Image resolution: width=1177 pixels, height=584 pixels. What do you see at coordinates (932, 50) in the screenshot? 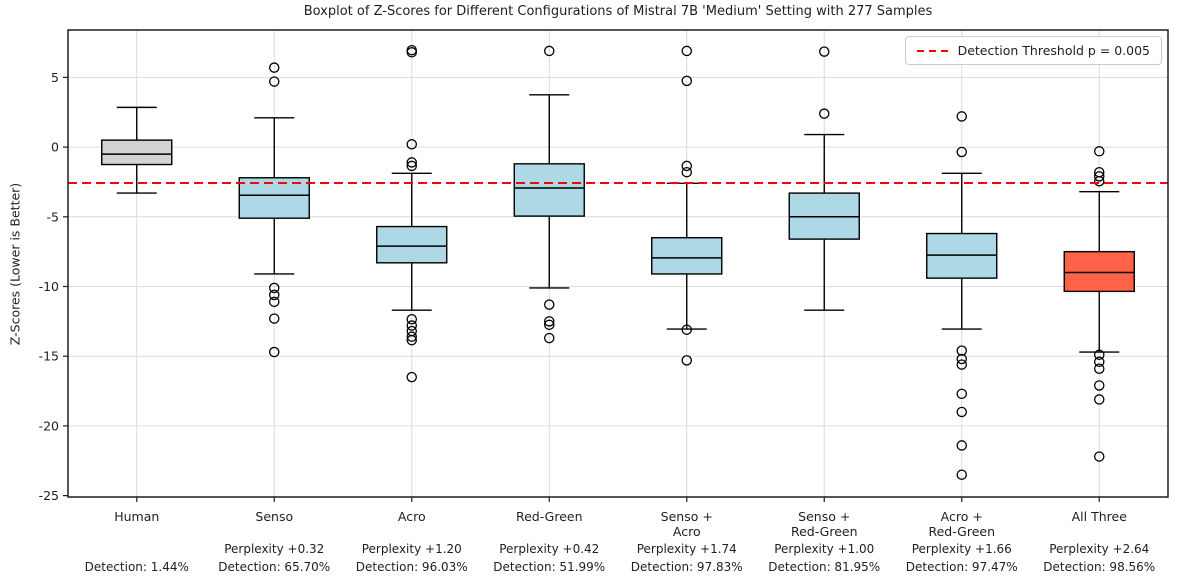
I see `threshold-dash-icon` at bounding box center [932, 50].